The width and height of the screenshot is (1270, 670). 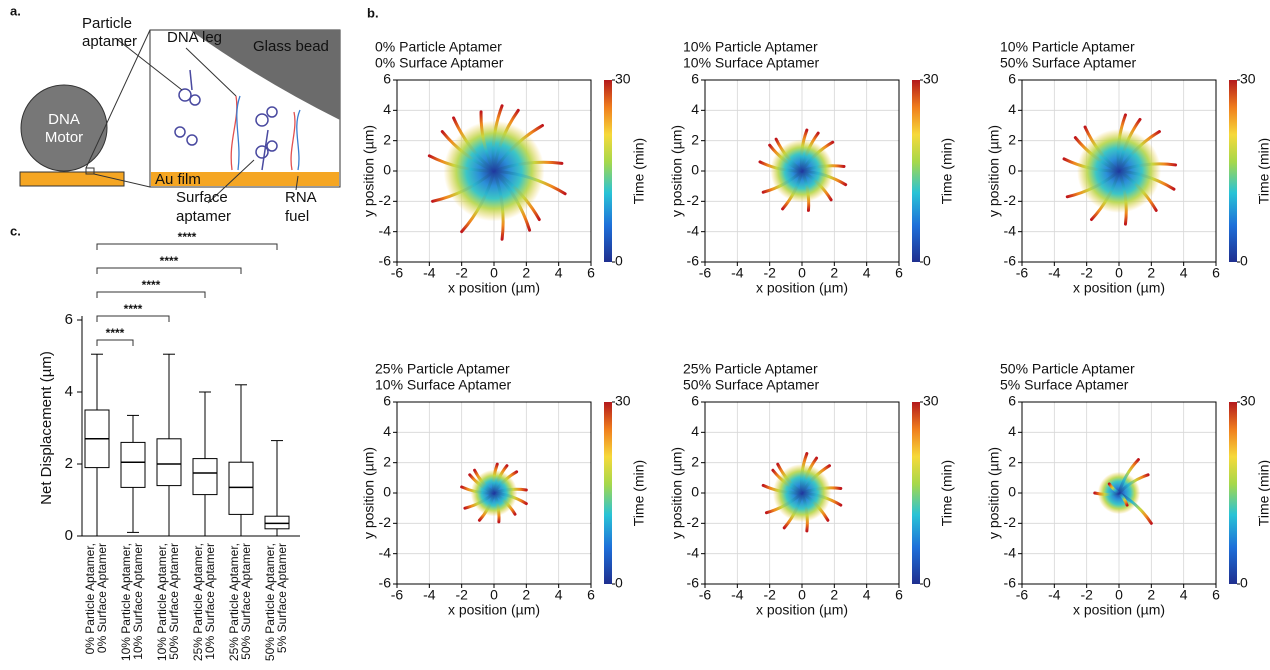 I want to click on dna-motor, so click(x=64, y=128).